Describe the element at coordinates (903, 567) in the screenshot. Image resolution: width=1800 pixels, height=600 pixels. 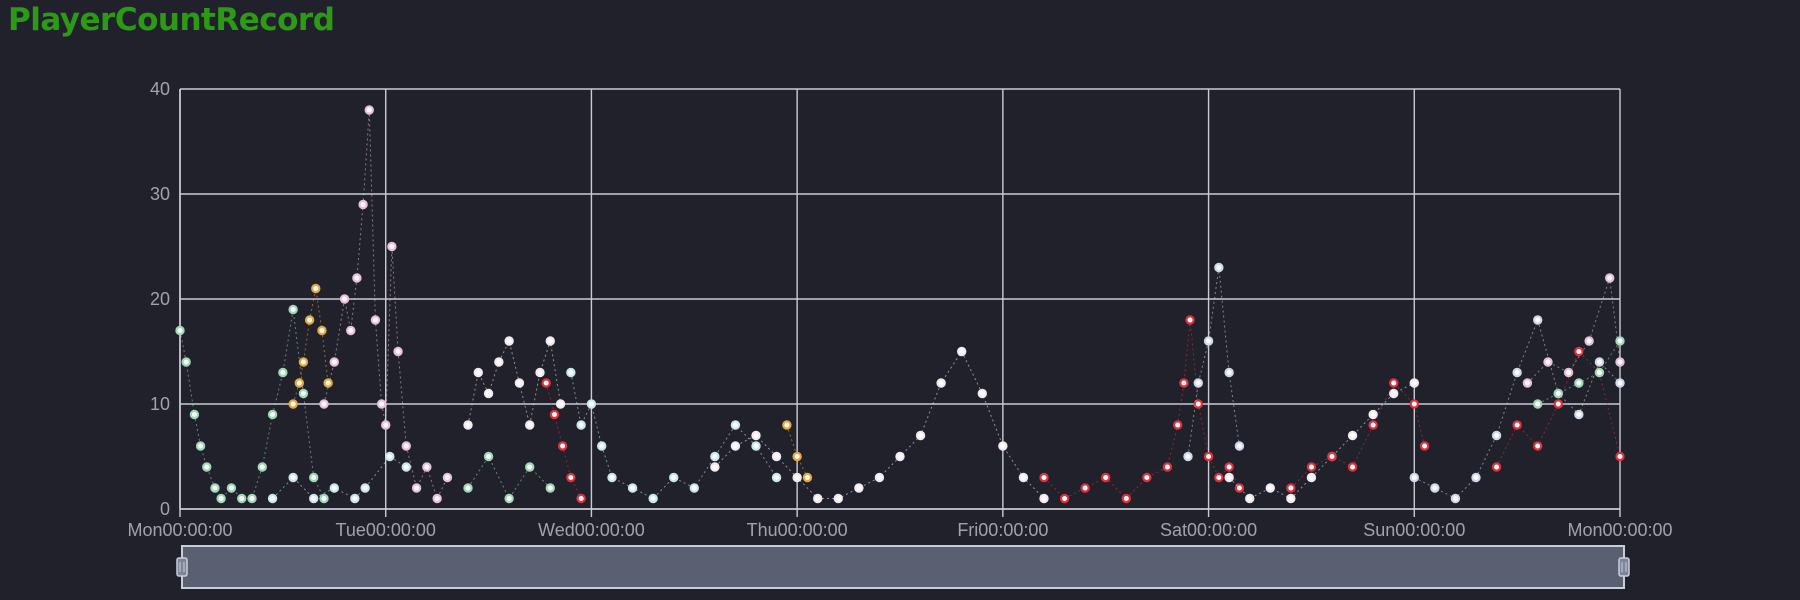
I see `zoom-track` at that location.